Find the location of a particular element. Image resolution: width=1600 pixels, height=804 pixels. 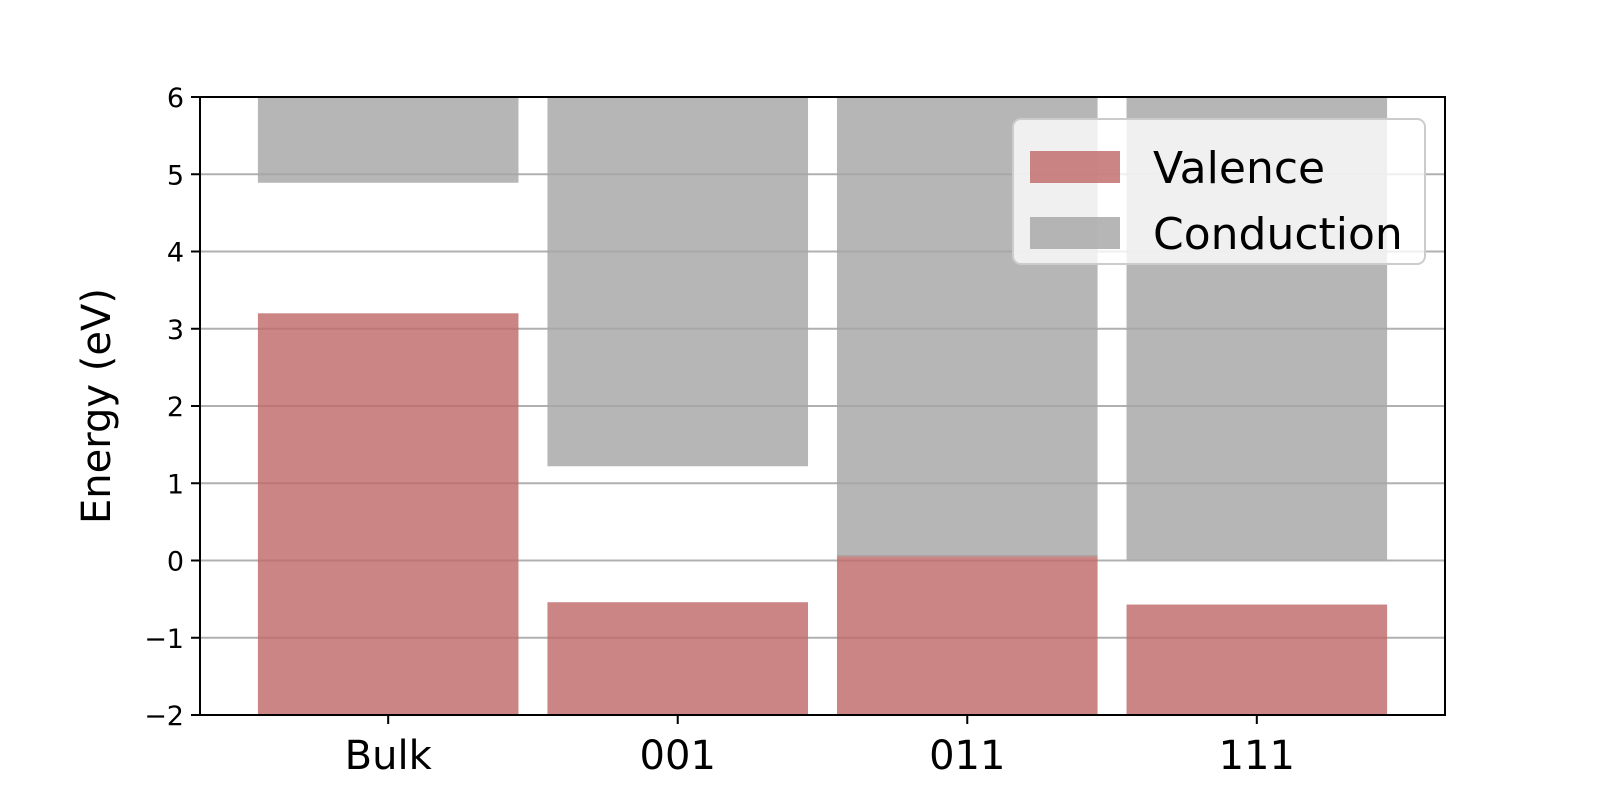

legend-label-conduction: Conduction is located at coordinates (1278, 234).